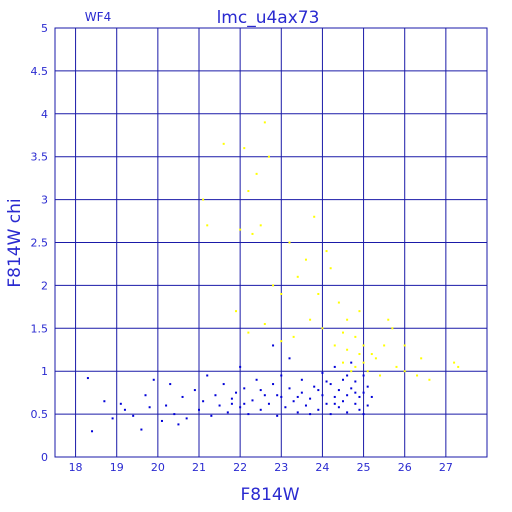 The width and height of the screenshot is (512, 512). I want to click on x-tick-label: 18, so click(76, 467).